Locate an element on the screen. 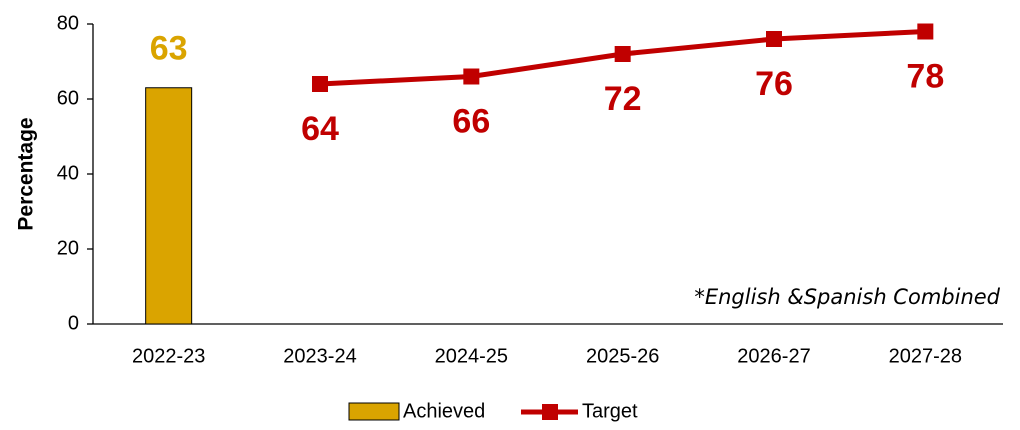 Image resolution: width=1020 pixels, height=430 pixels. x-tick-label: 2025-26 is located at coordinates (622, 356).